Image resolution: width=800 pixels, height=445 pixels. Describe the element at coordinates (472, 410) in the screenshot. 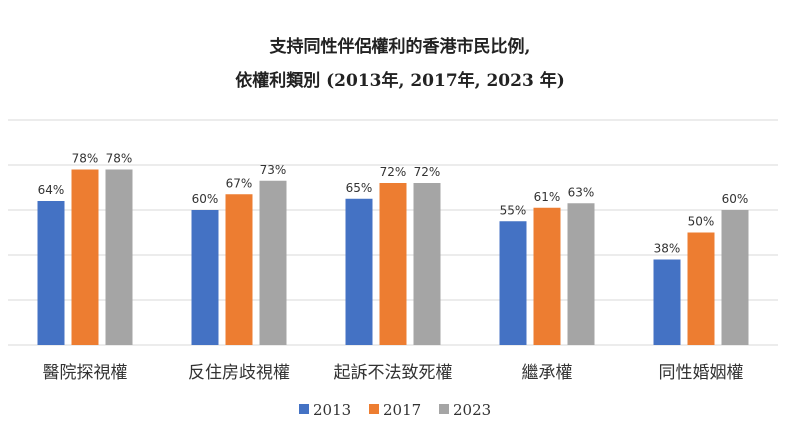

I see `legend-label: 2023` at that location.